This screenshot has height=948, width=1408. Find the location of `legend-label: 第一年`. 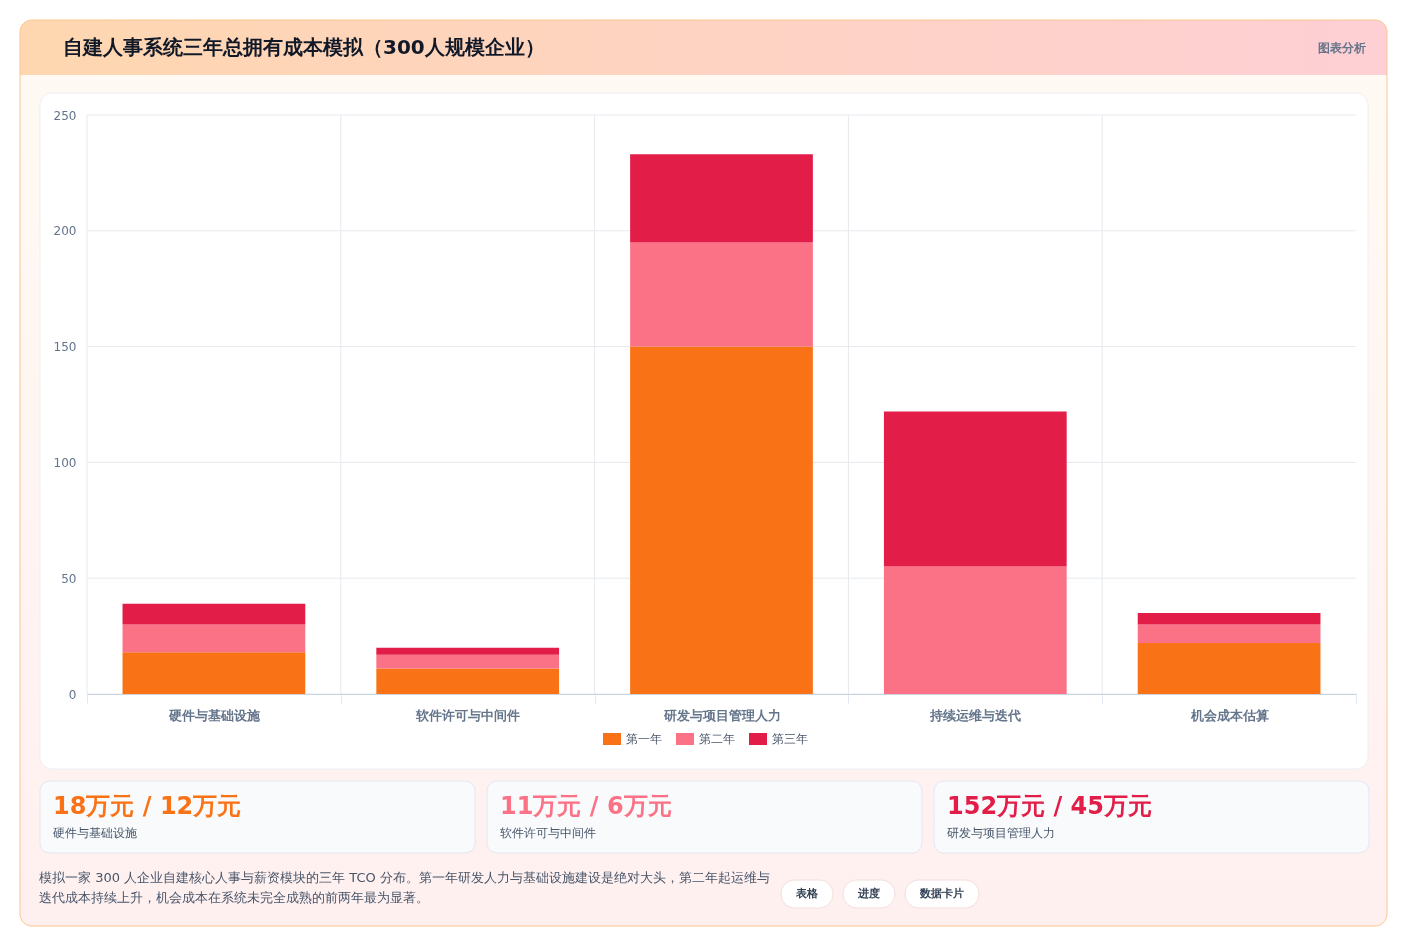

legend-label: 第一年 is located at coordinates (644, 739).